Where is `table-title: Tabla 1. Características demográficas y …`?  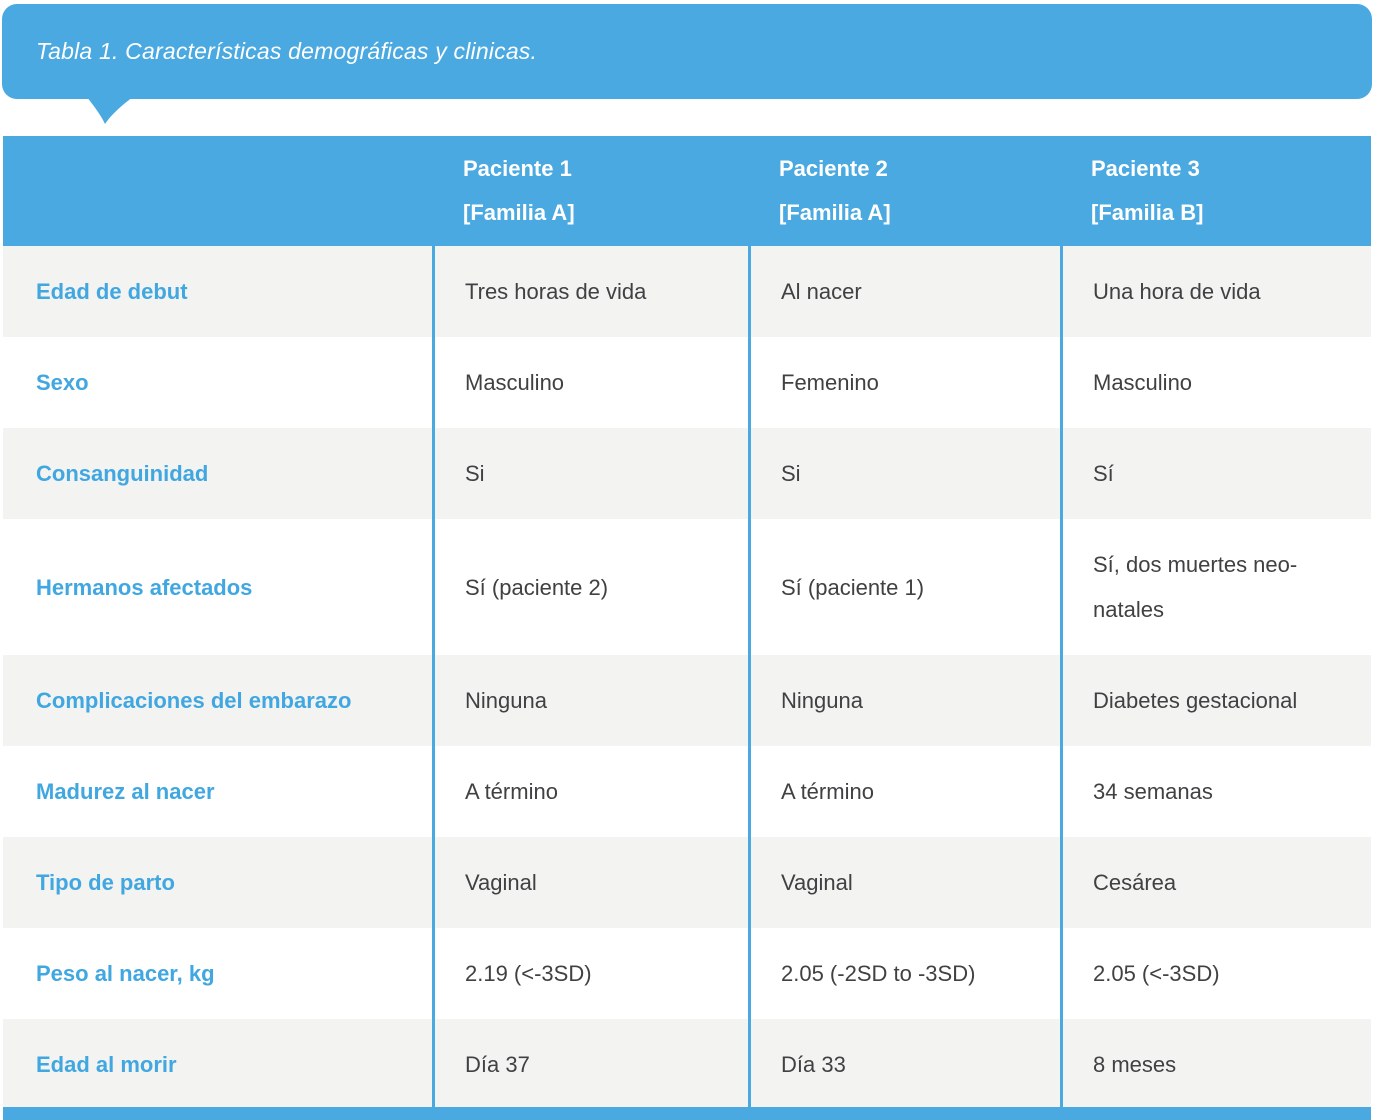
table-title: Tabla 1. Características demográficas y … is located at coordinates (287, 51).